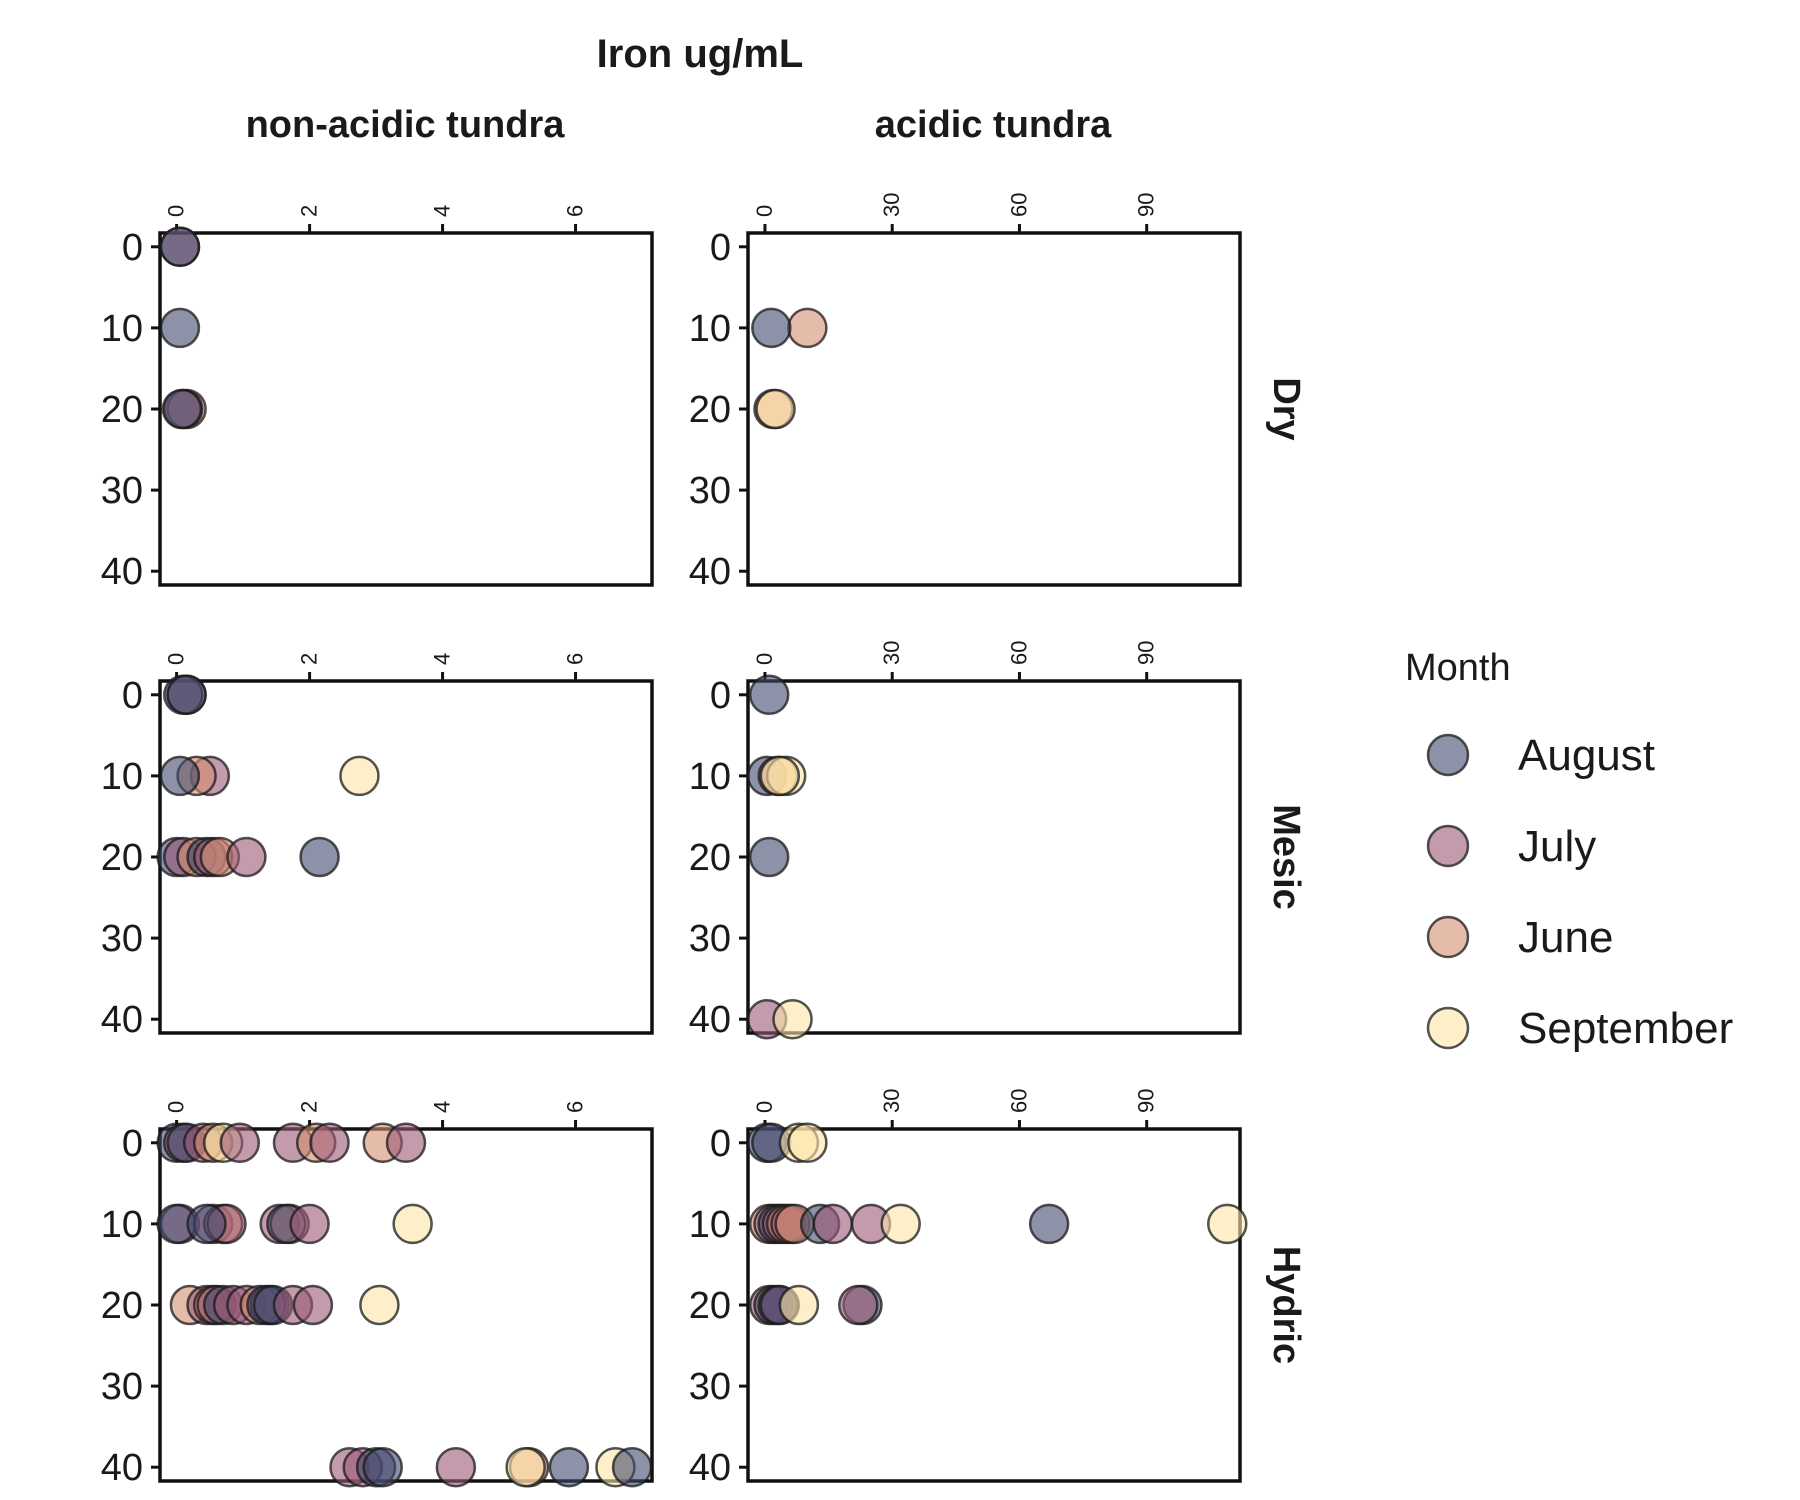 The image size is (1800, 1500). I want to click on panel-hydric-acidic-tundra: 0 10 20 30 40 0 30 60 90, so click(968, 1289).